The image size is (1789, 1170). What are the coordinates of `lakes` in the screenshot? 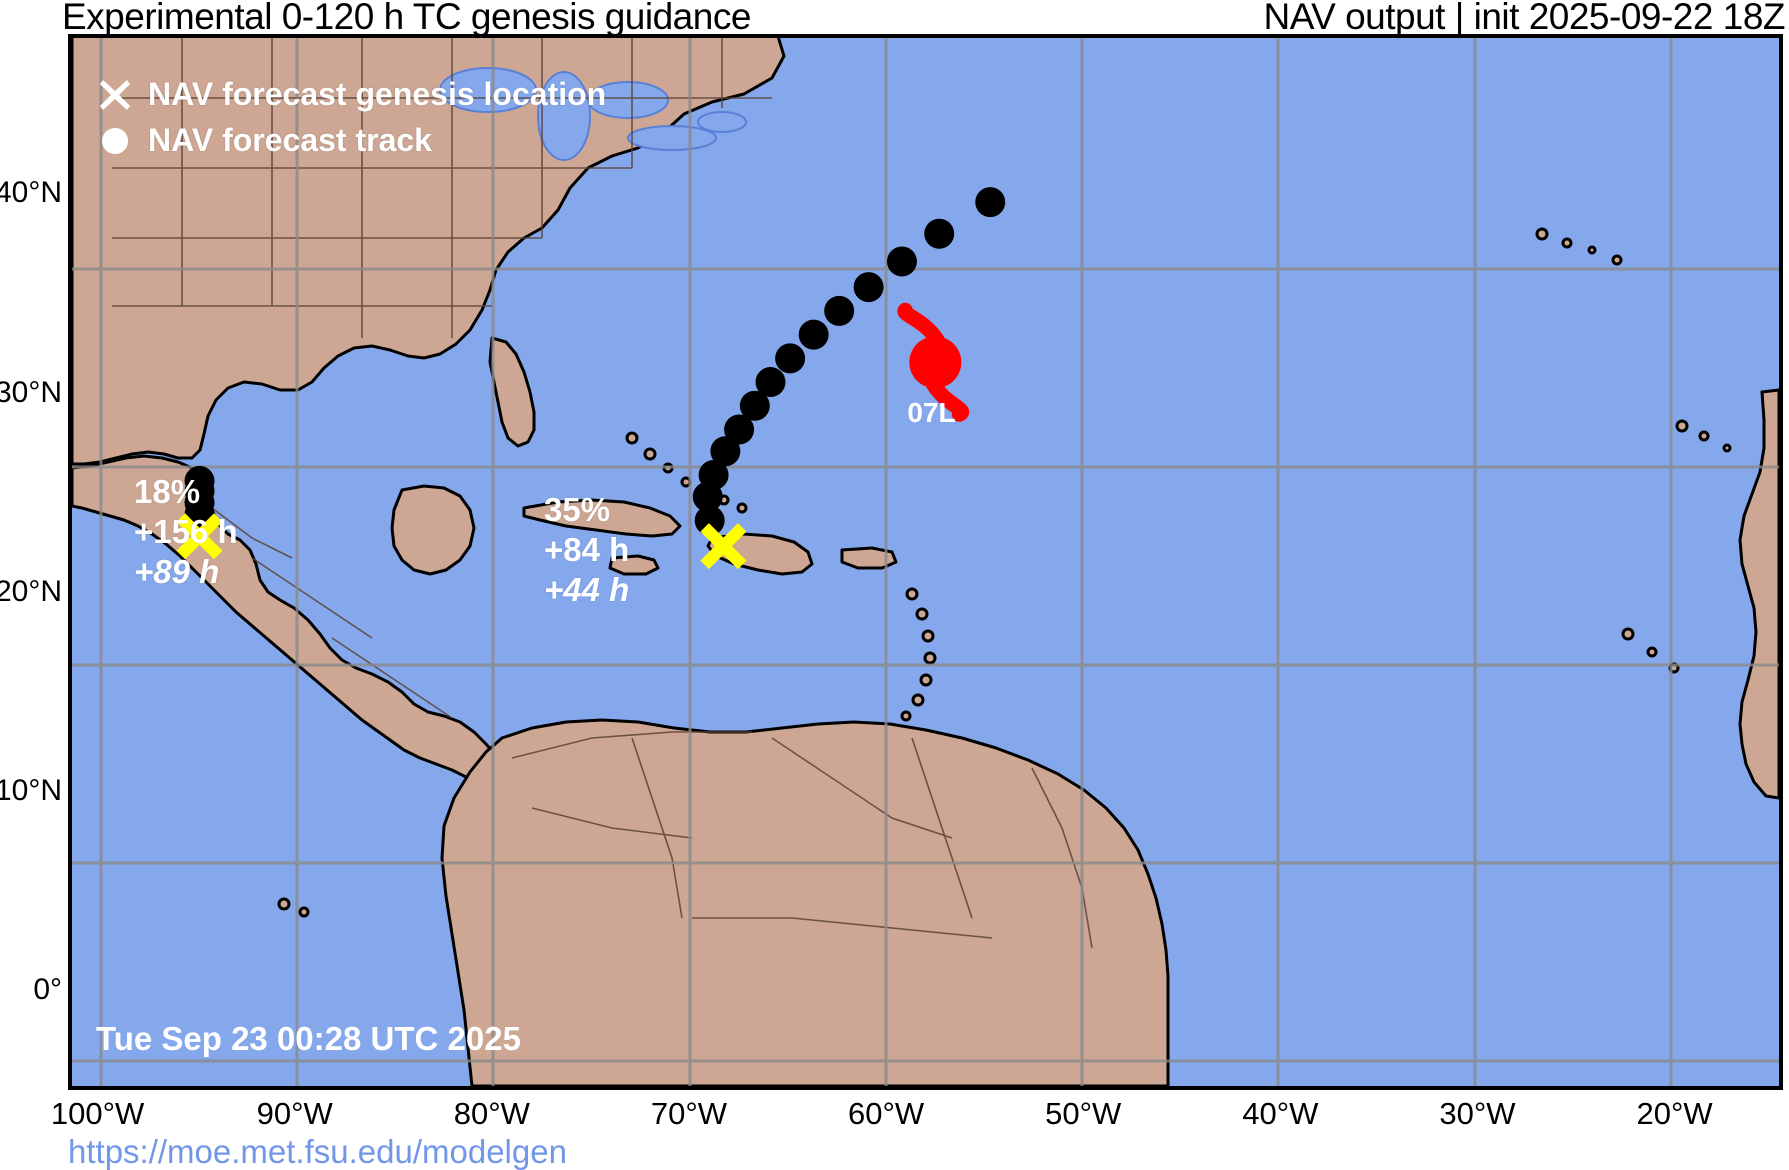 It's located at (593, 114).